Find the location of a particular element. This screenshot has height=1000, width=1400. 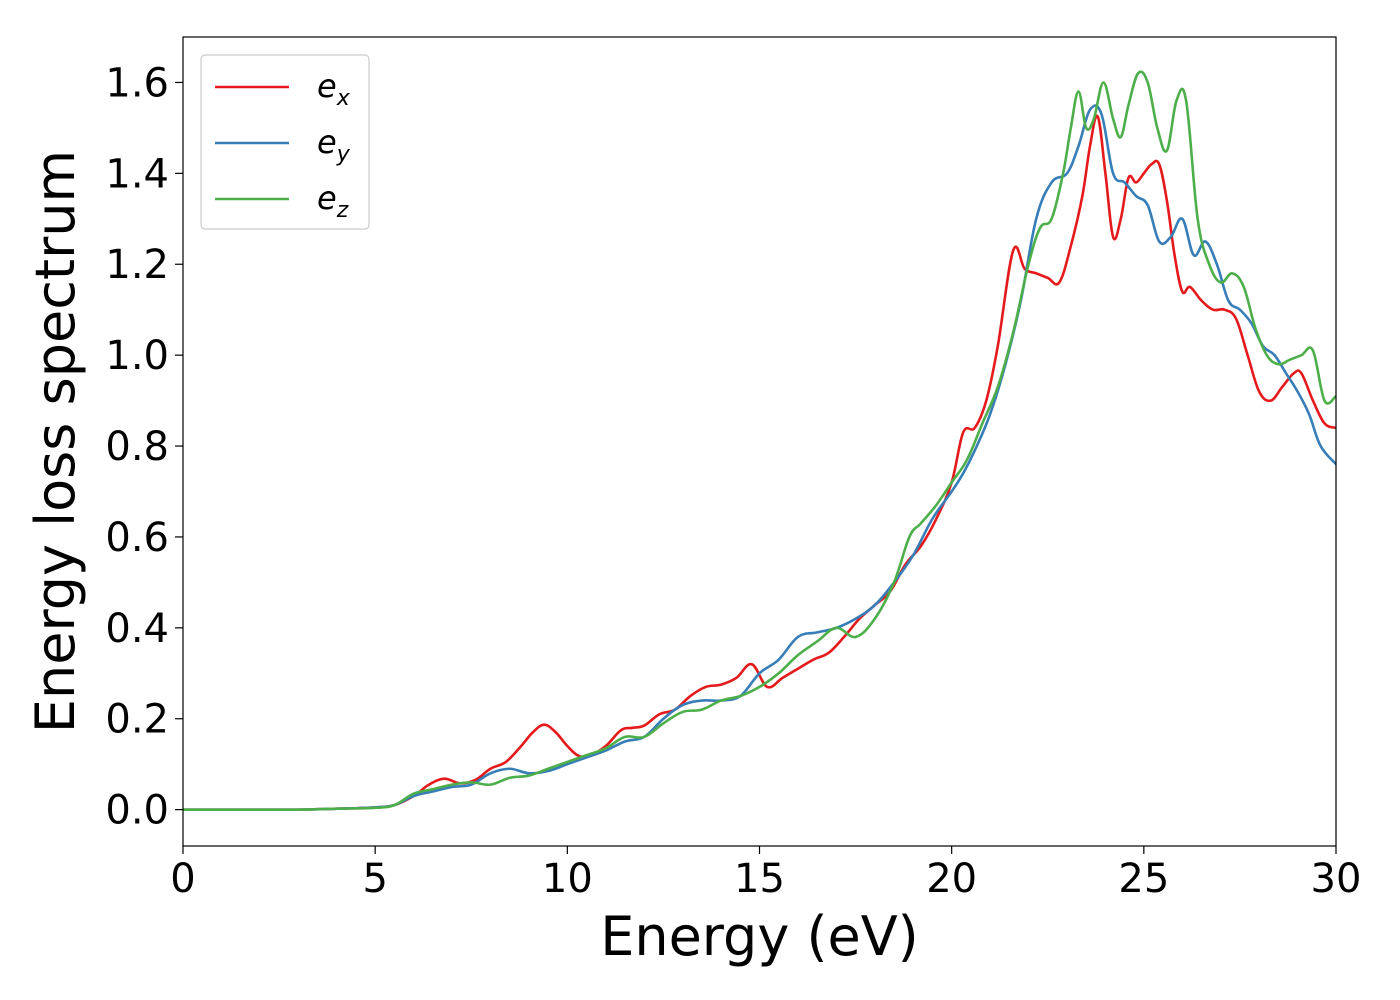

y-axis-ticks: 0.0 0.2 0.4 0.6 0.8 1.0 1.2 1.4 1.6 is located at coordinates (144, 447).